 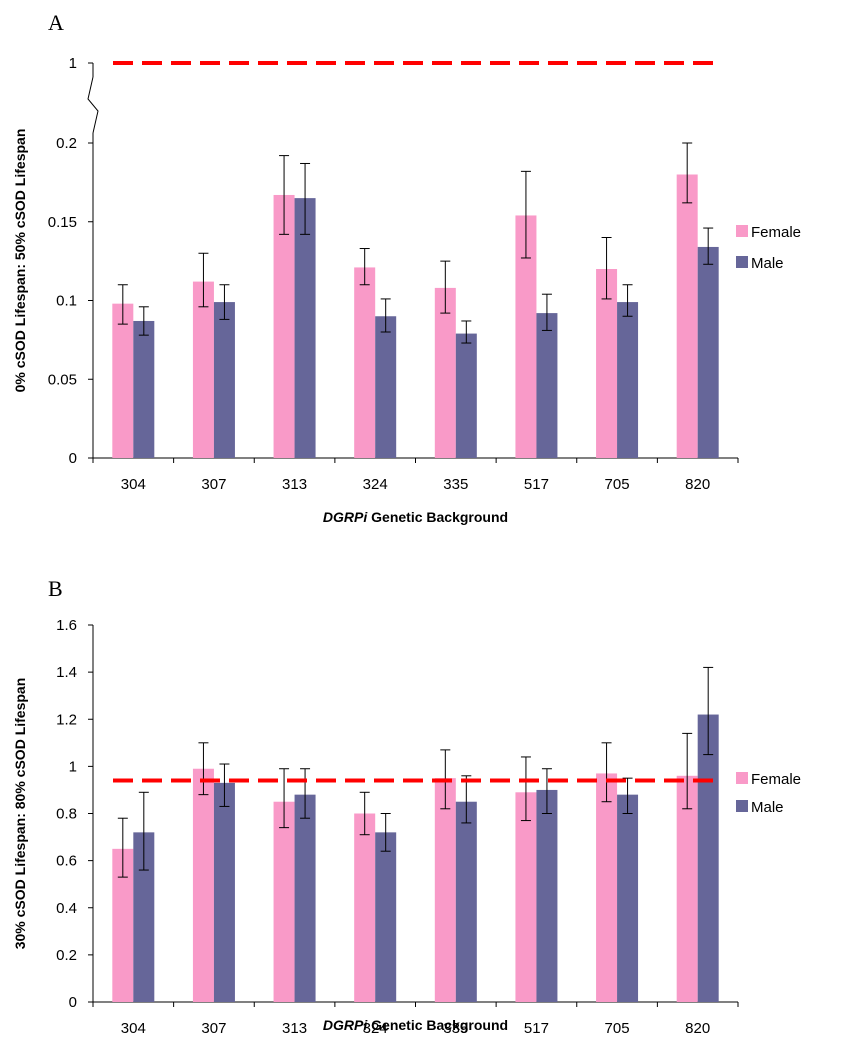 What do you see at coordinates (20, 261) in the screenshot?
I see `y-axis-title: 0% cSOD Lifespan: 50% cSOD Lifespan` at bounding box center [20, 261].